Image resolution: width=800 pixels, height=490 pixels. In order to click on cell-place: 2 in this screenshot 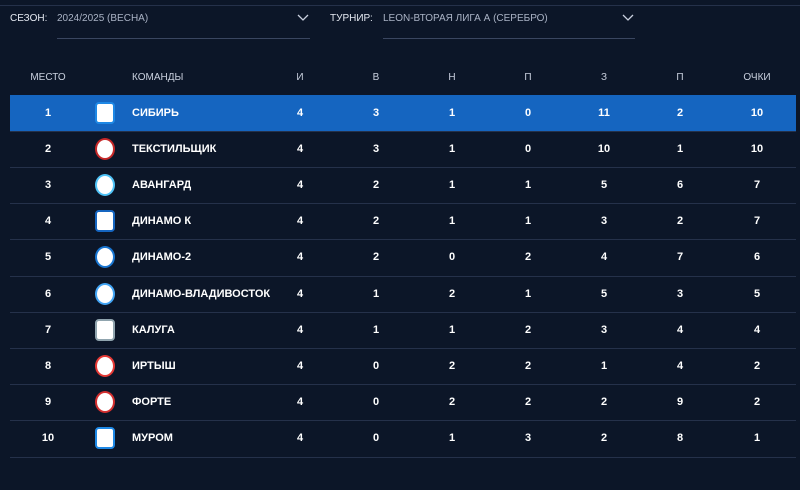, I will do `click(48, 148)`.